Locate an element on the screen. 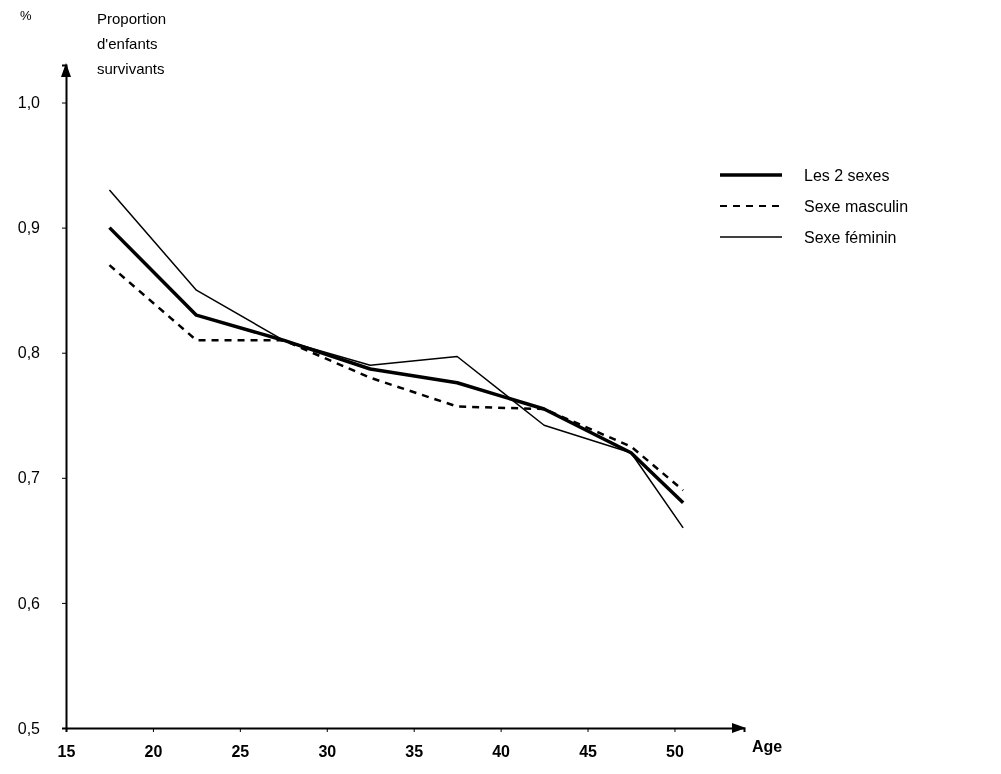 Image resolution: width=1001 pixels, height=774 pixels. y-tick-label: 0,9 is located at coordinates (29, 228).